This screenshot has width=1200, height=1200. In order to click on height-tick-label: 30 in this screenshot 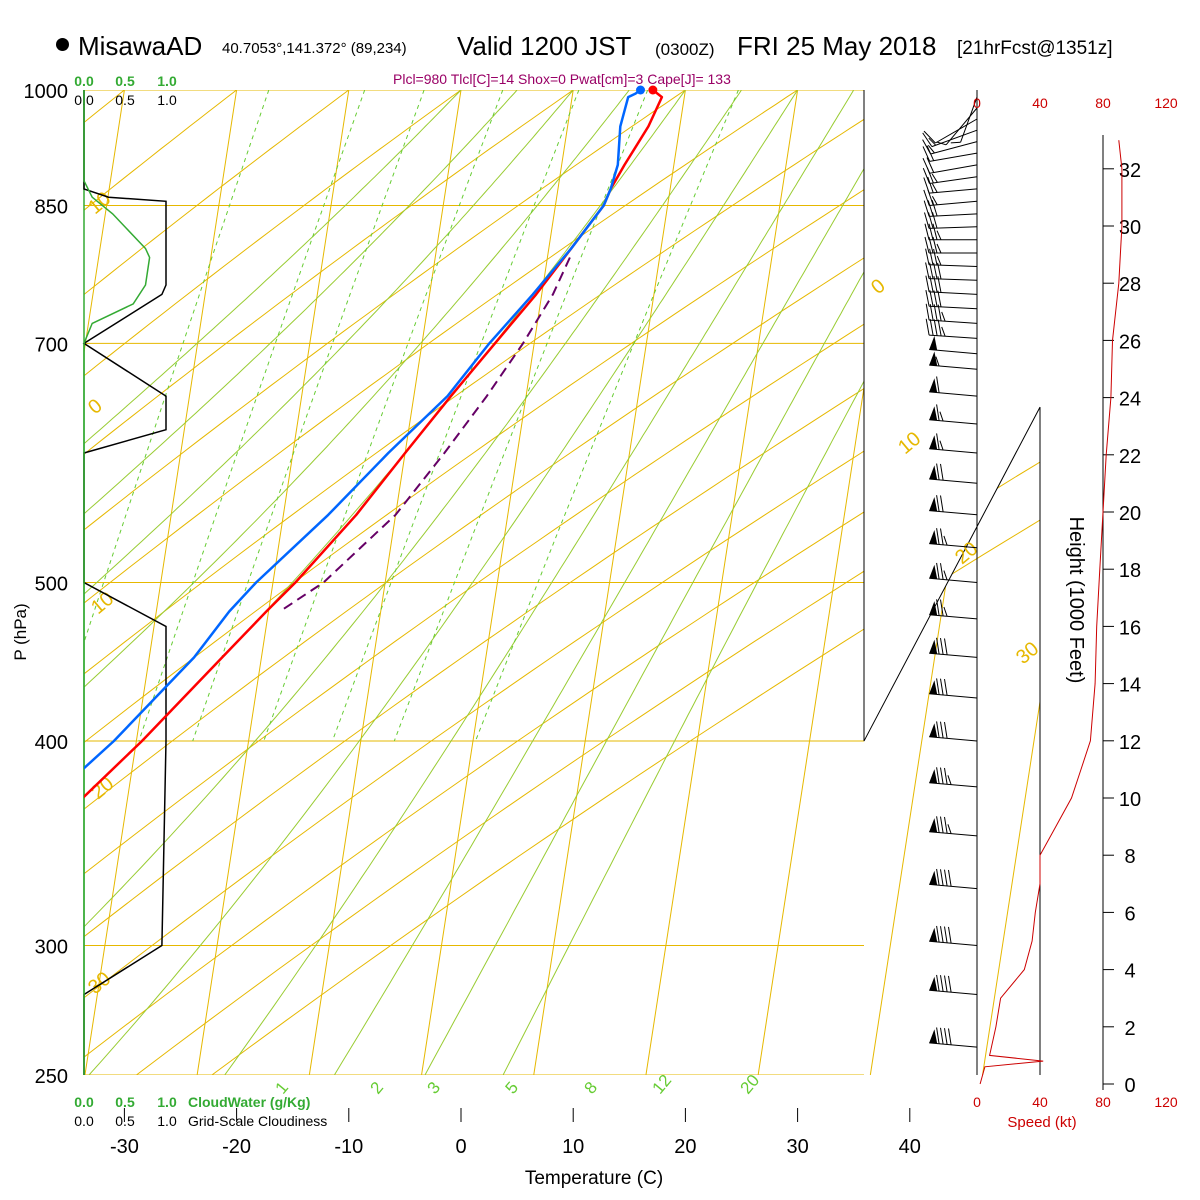, I will do `click(1130, 228)`.